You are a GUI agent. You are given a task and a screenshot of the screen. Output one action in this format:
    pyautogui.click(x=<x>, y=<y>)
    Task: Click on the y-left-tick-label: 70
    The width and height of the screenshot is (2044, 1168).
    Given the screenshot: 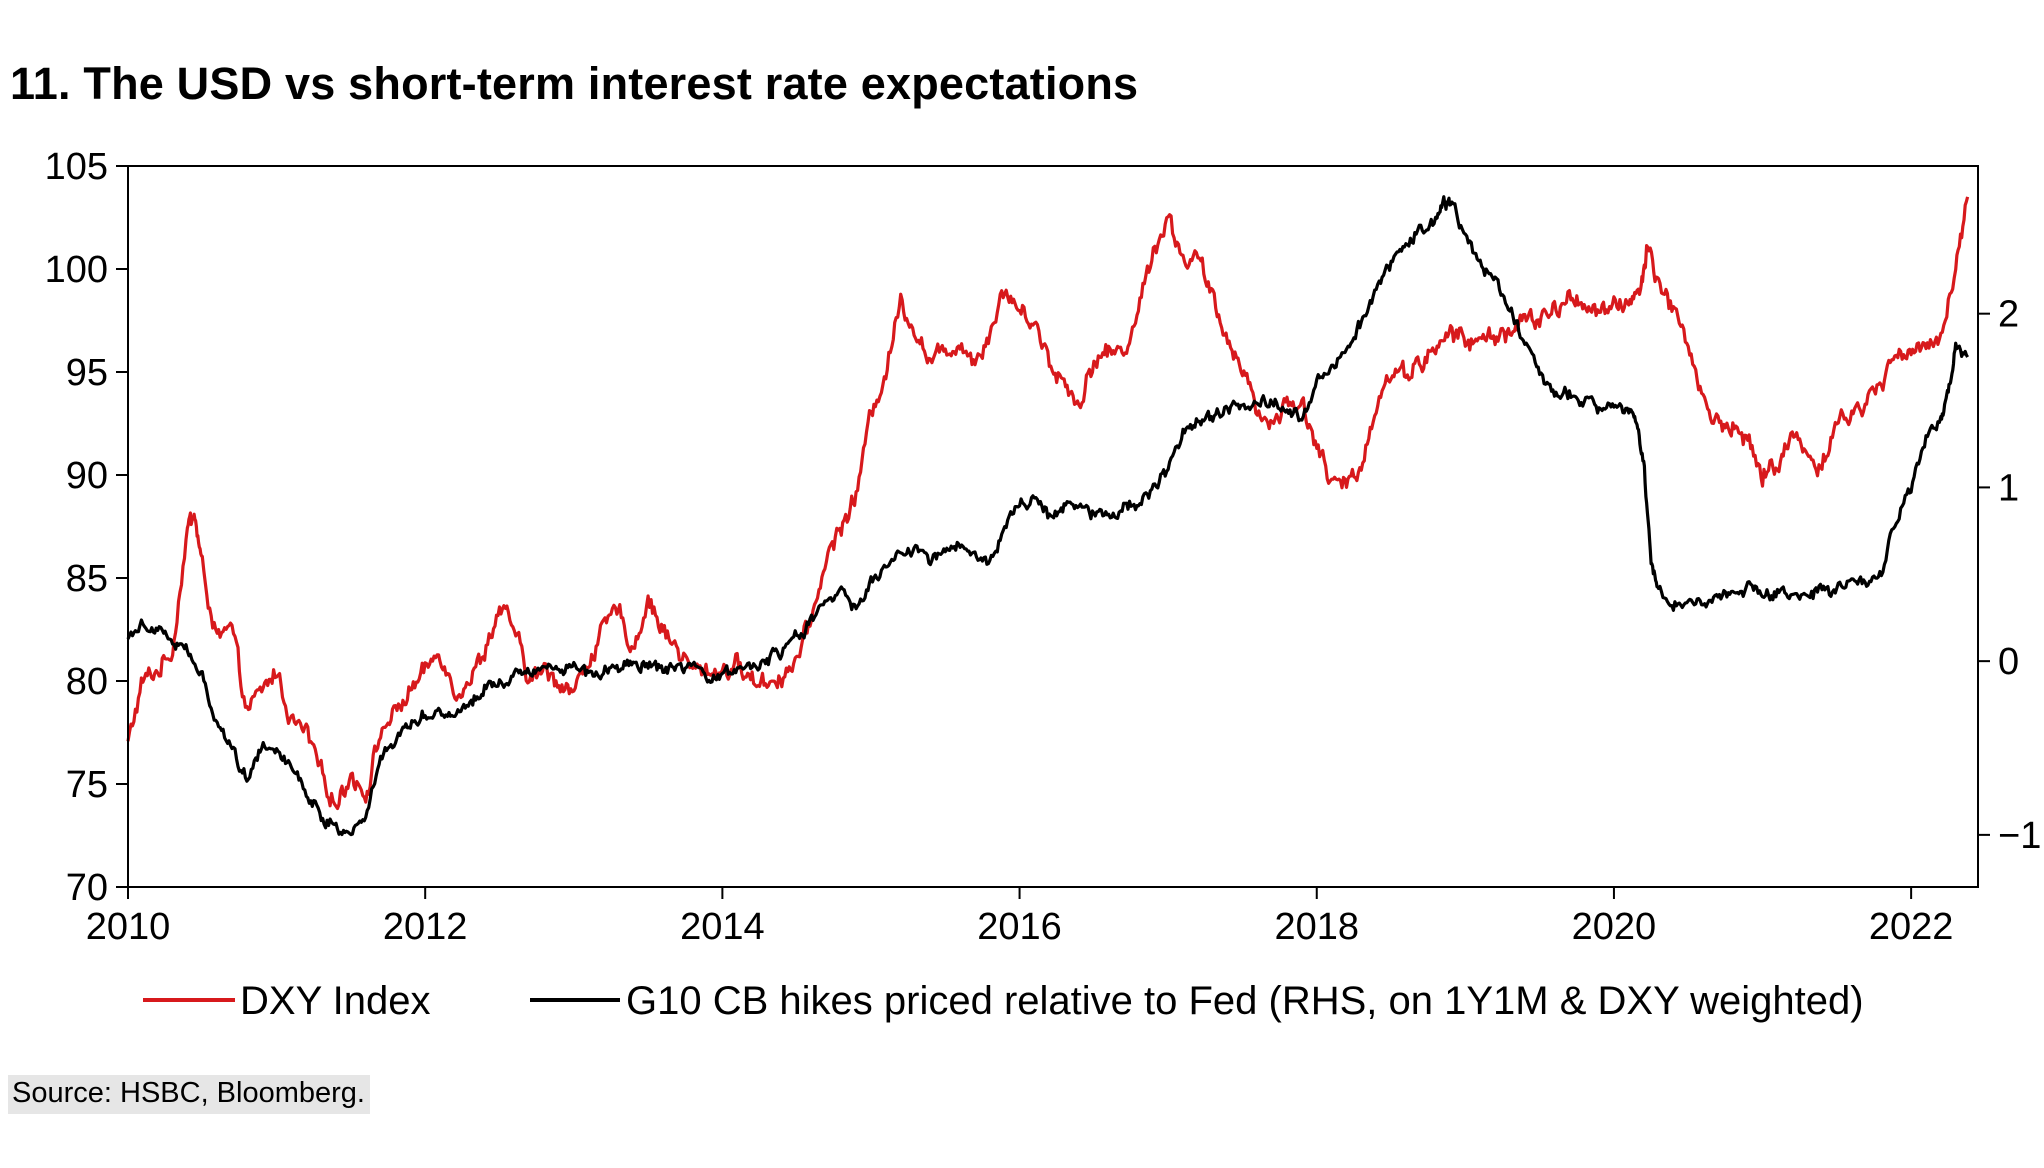 What is the action you would take?
    pyautogui.click(x=87, y=888)
    